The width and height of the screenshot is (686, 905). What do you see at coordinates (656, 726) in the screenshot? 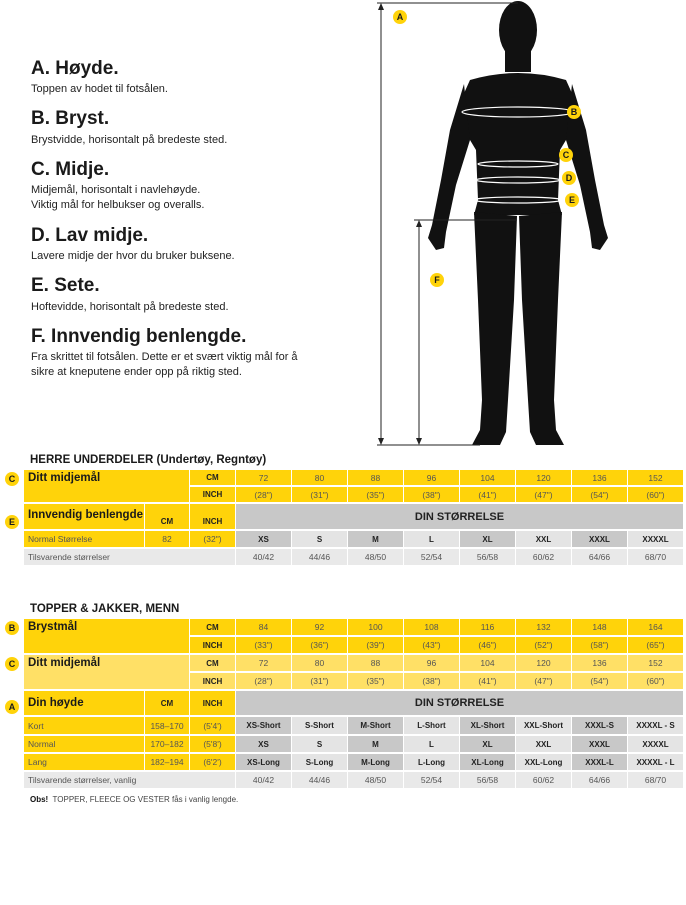
I see `size-cell: XXXXL - S` at bounding box center [656, 726].